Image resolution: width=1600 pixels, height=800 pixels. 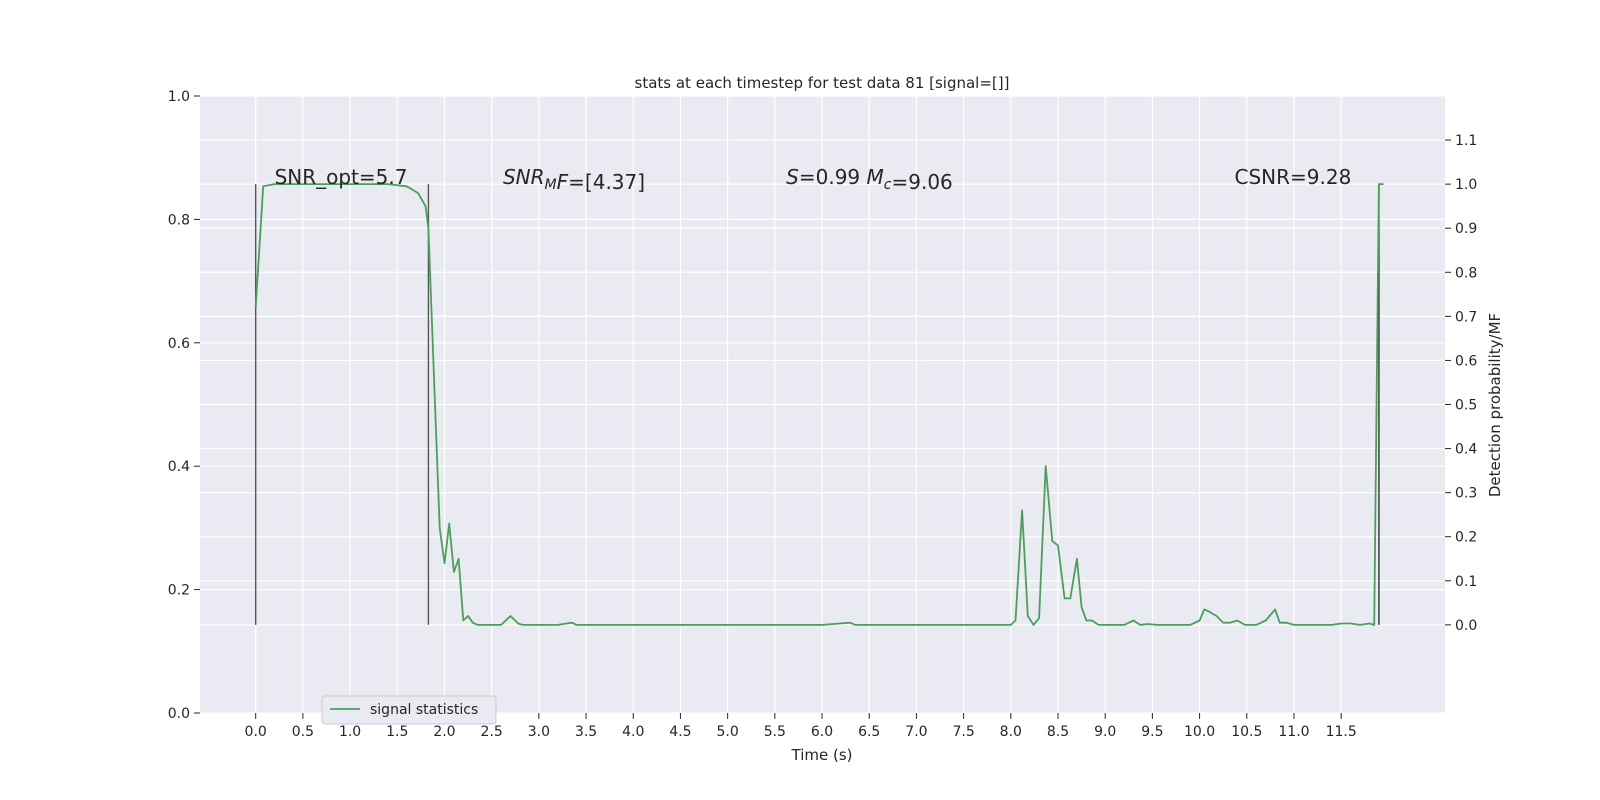 I want to click on x-tick-label: 5.0, so click(x=728, y=732).